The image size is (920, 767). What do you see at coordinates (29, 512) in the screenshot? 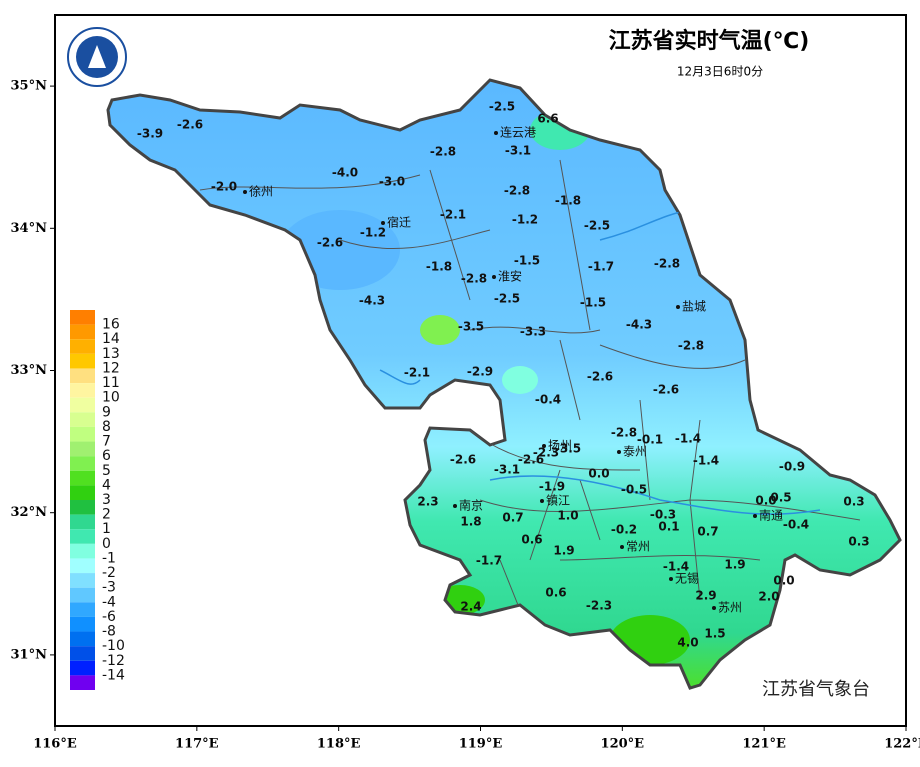
I see `y-tick-label: 32°N` at bounding box center [29, 512].